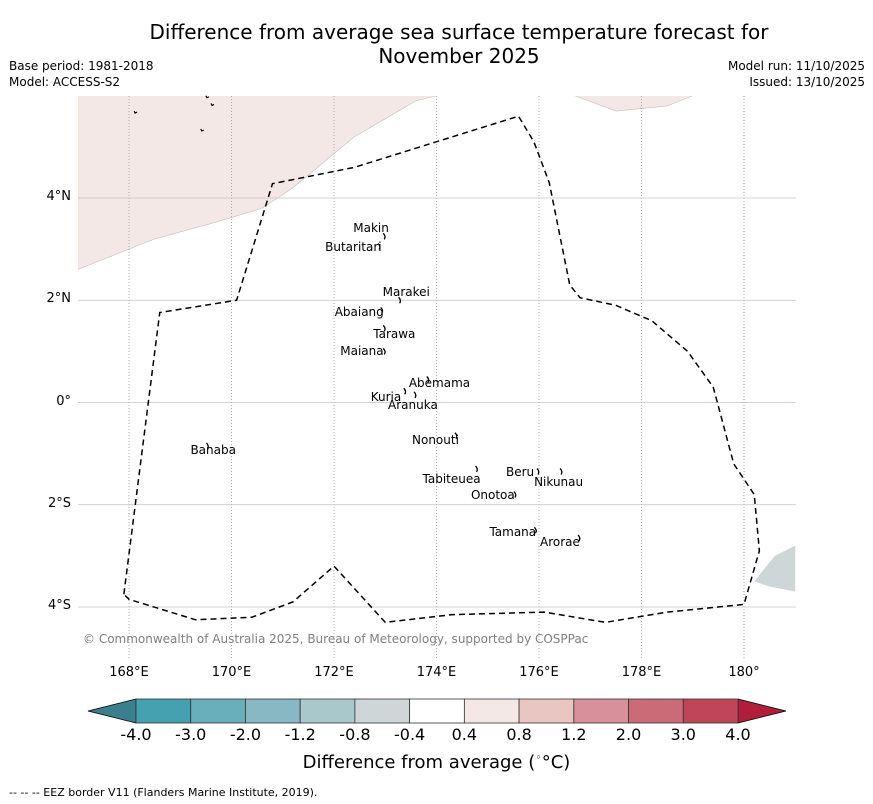  I want to click on island-label-tamana: Tamana, so click(513, 532).